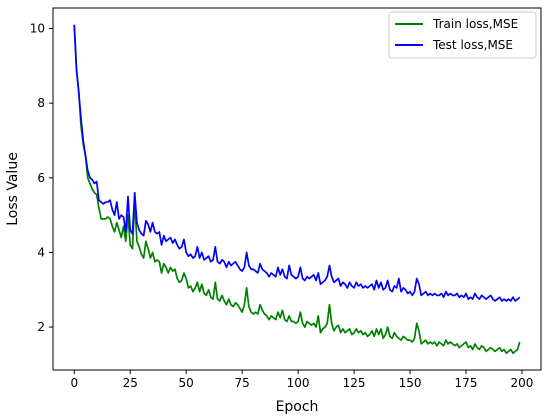 The height and width of the screenshot is (417, 550). I want to click on y-axis-label: Loss Value, so click(13, 189).